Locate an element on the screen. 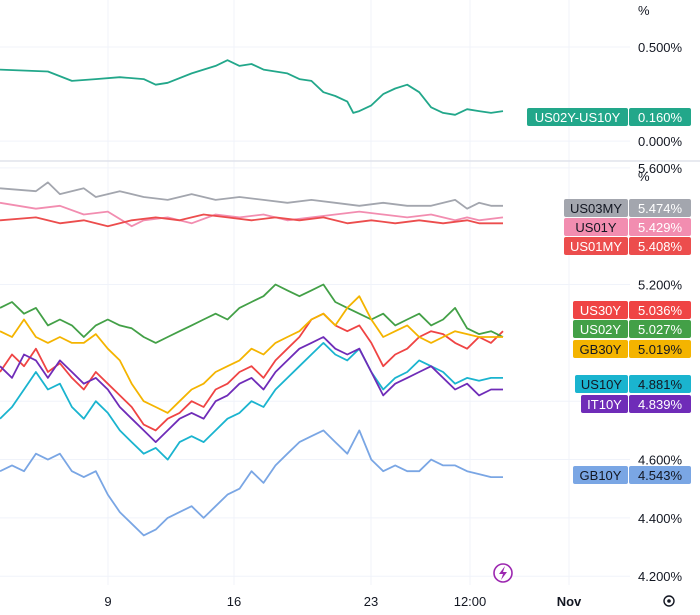  series-last-value-label: 5.429% is located at coordinates (660, 227).